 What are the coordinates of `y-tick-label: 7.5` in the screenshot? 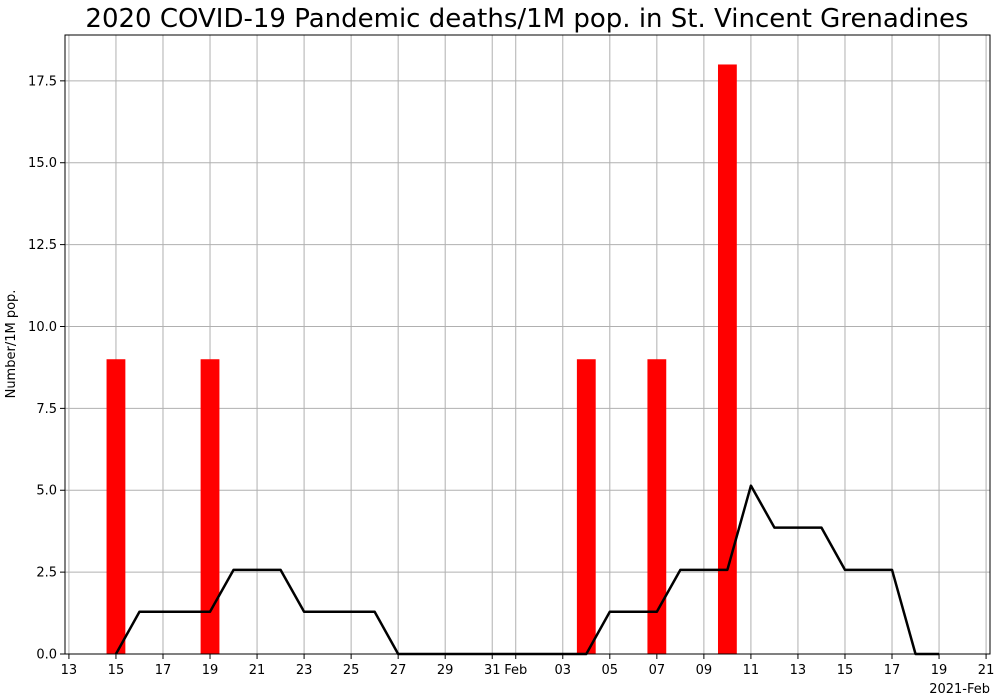 It's located at (46, 409).